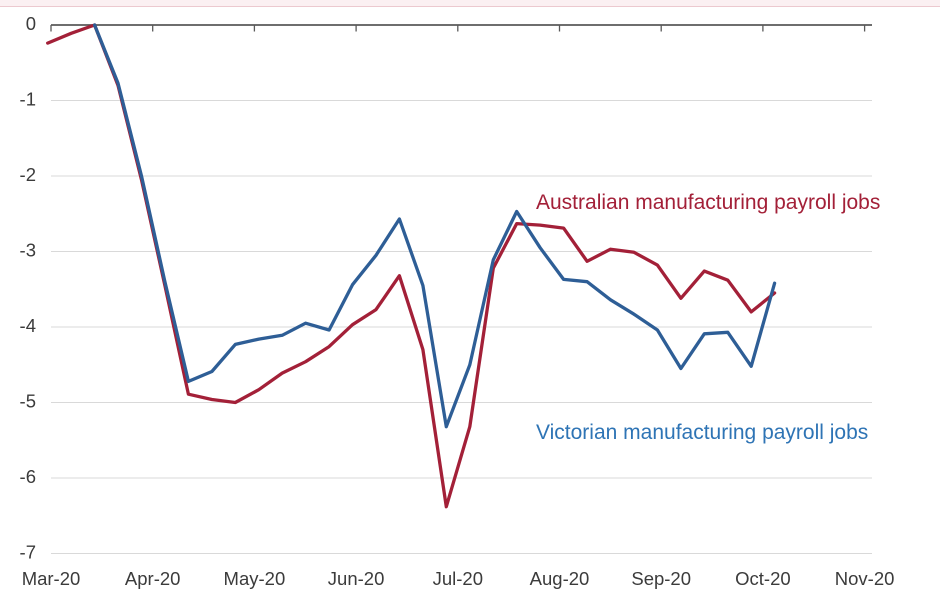  What do you see at coordinates (661, 578) in the screenshot?
I see `x-tick-label: Sep-20` at bounding box center [661, 578].